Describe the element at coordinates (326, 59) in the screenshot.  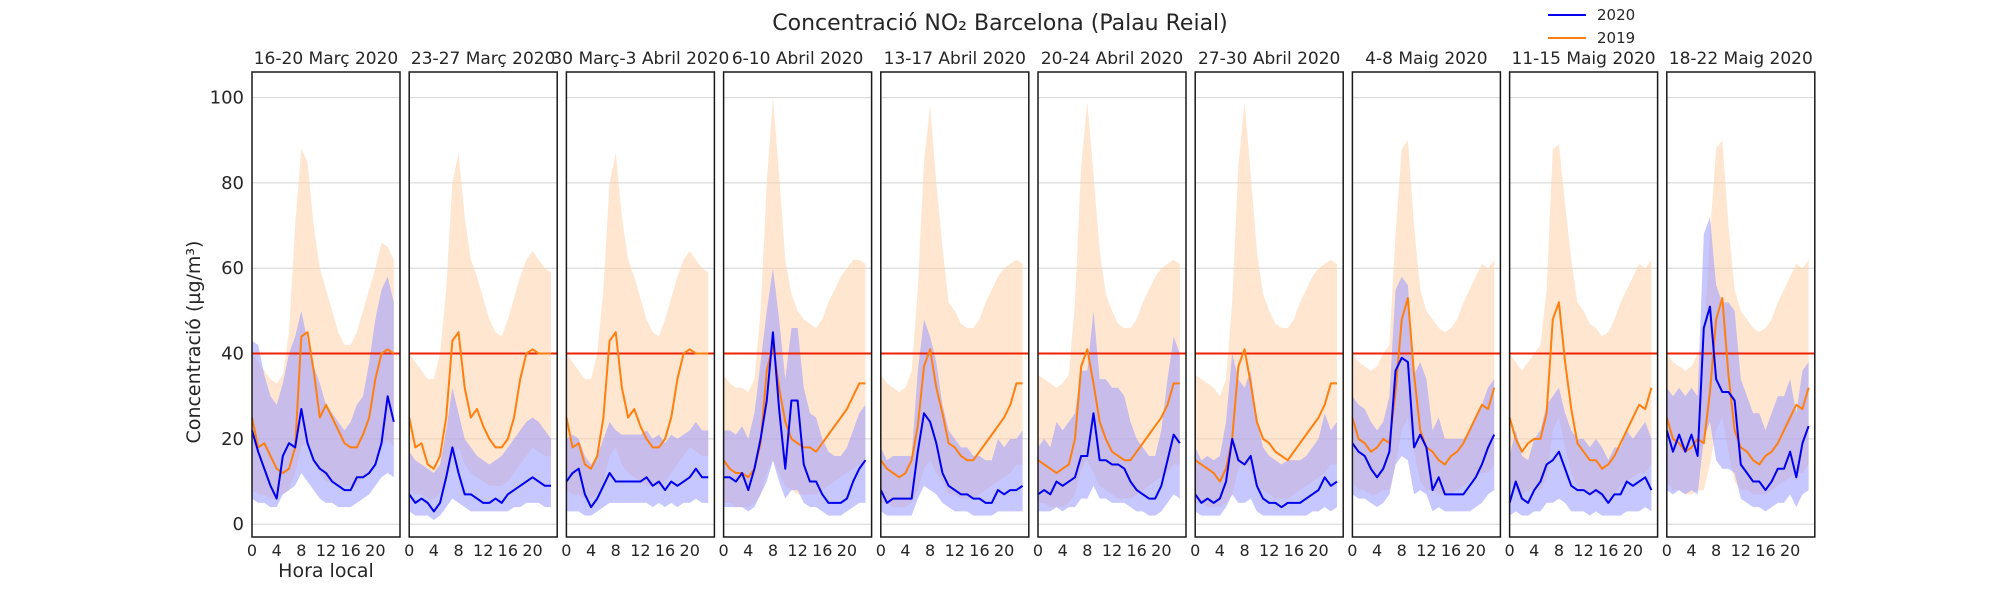
I see `panel-title: 16-20 Març 2020` at that location.